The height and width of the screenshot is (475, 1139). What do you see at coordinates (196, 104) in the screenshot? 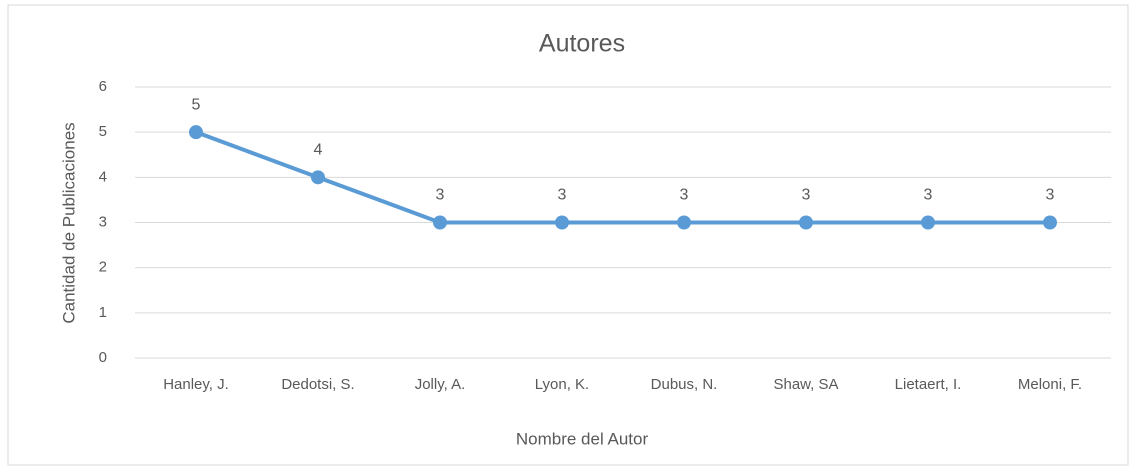
I see `data-label: 5` at bounding box center [196, 104].